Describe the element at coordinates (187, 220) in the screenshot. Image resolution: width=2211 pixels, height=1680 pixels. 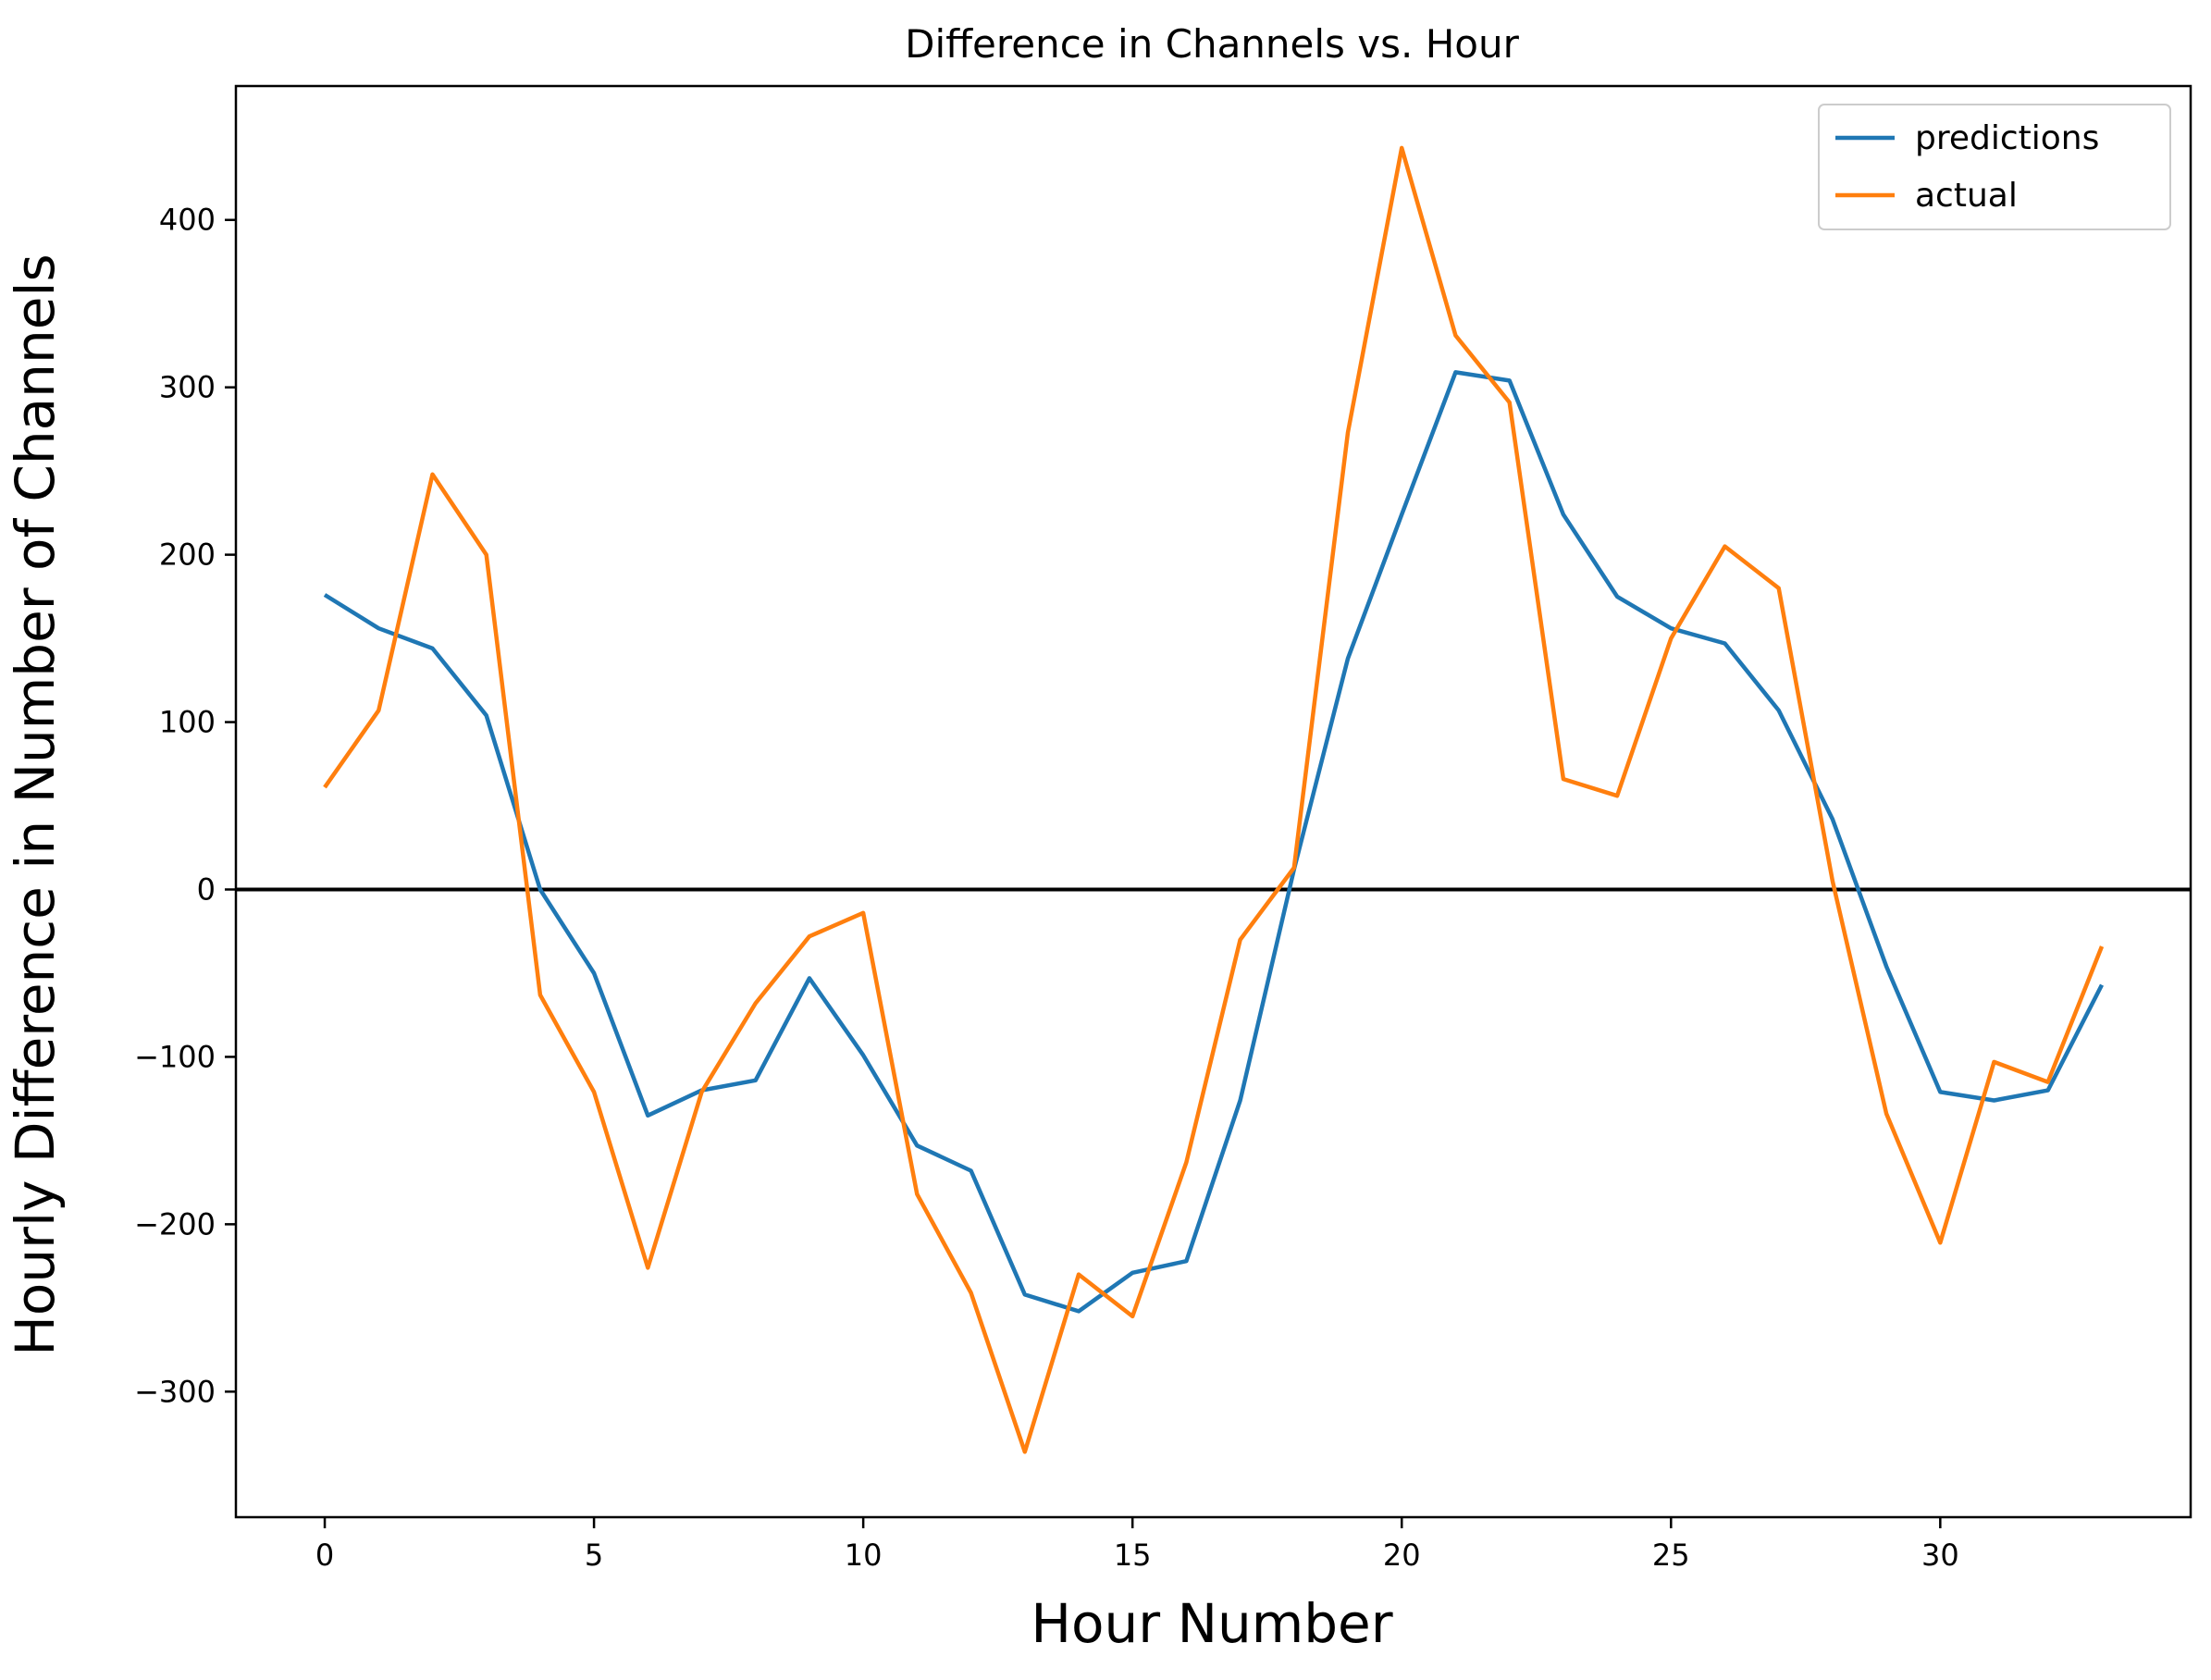
I see `y-tick-label: 400` at that location.